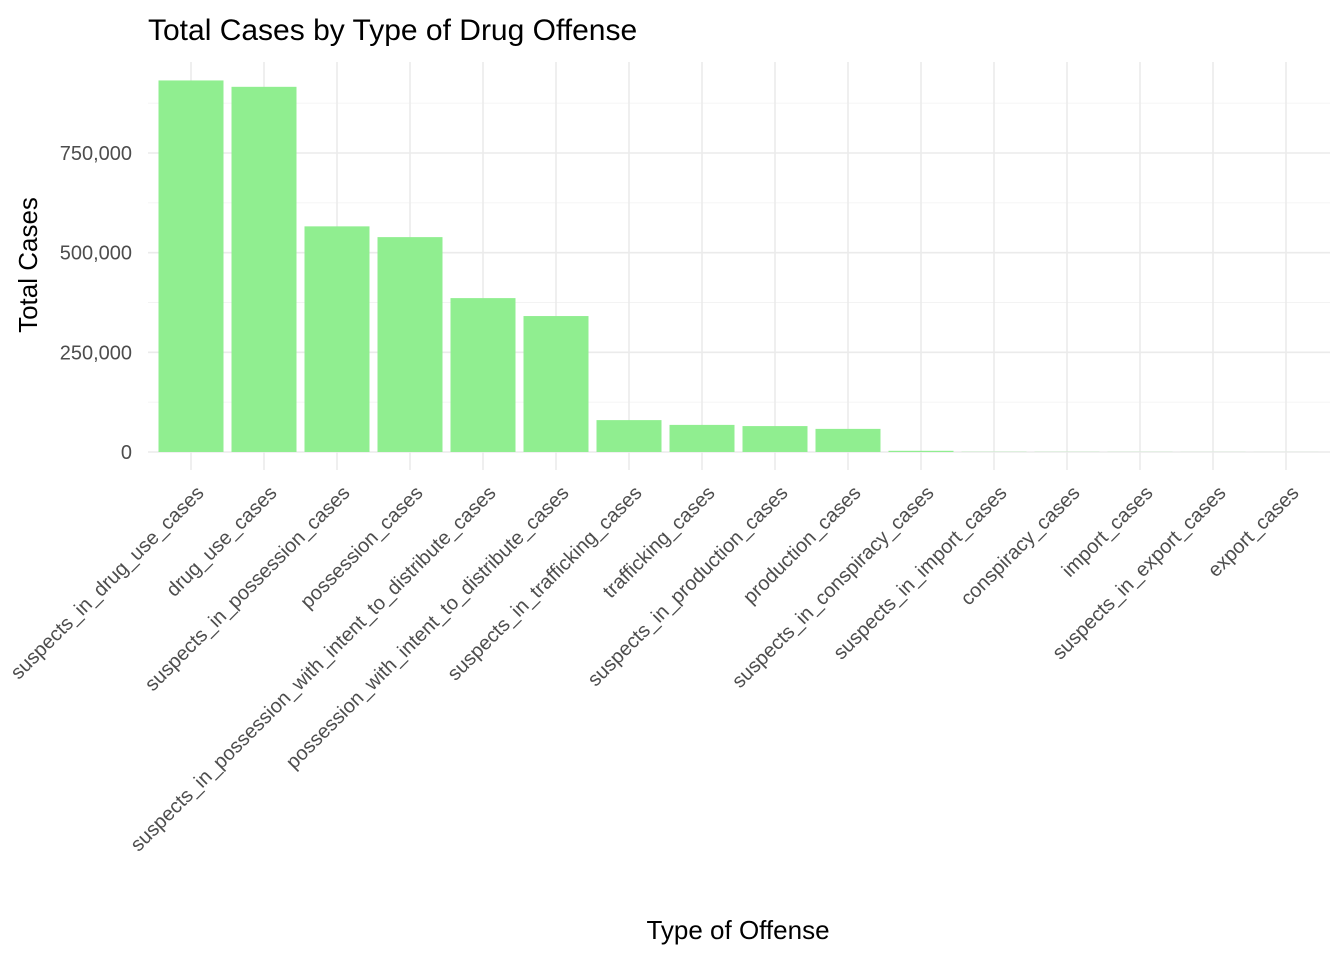 The height and width of the screenshot is (960, 1344). What do you see at coordinates (483, 375) in the screenshot?
I see `bar-suspects_in_possession_with_intent_to_distribute_cases` at bounding box center [483, 375].